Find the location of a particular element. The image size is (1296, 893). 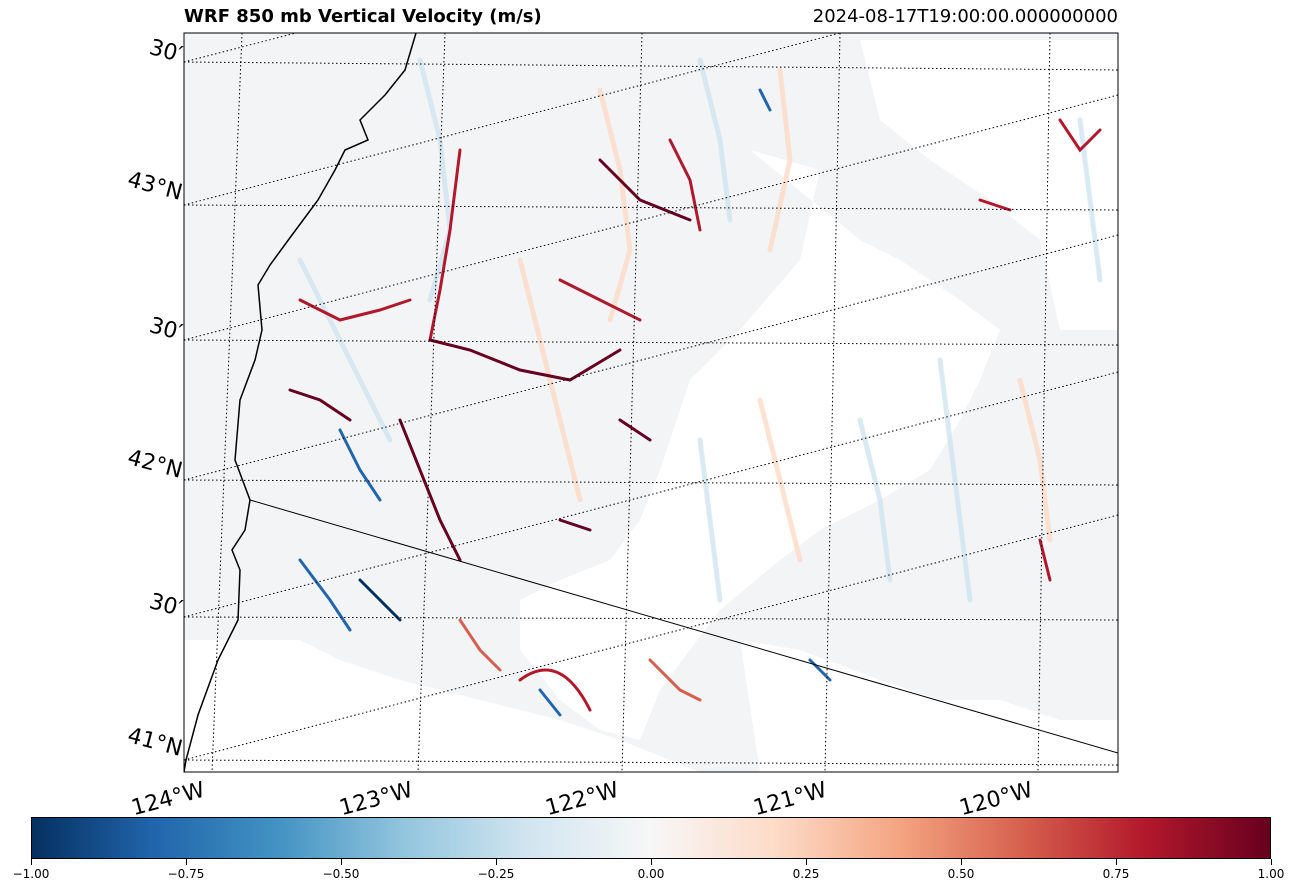

lon-label: 124°W is located at coordinates (168, 800).